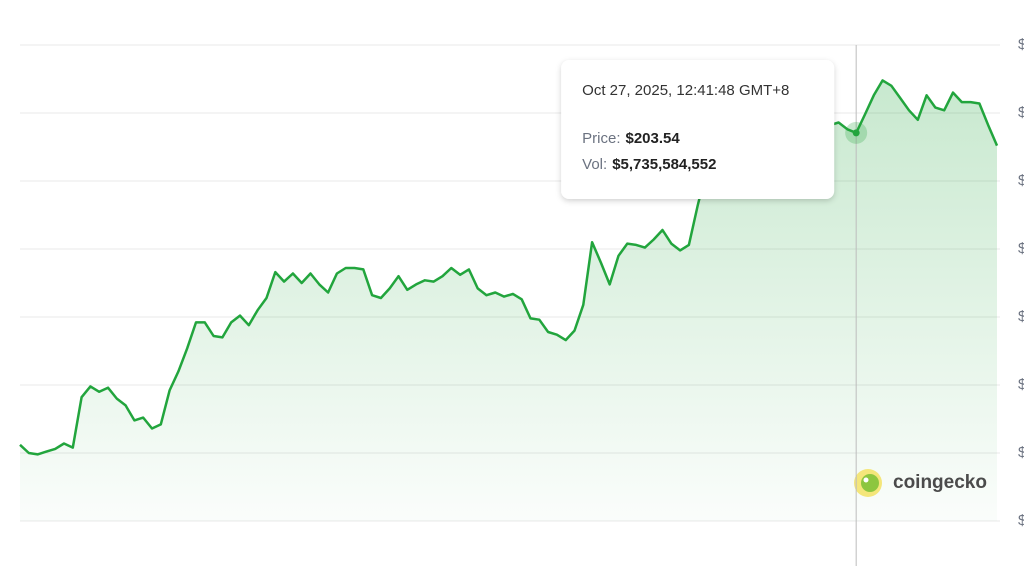 Image resolution: width=1024 pixels, height=566 pixels. What do you see at coordinates (601, 138) in the screenshot?
I see `tooltip-price-label: Price:` at bounding box center [601, 138].